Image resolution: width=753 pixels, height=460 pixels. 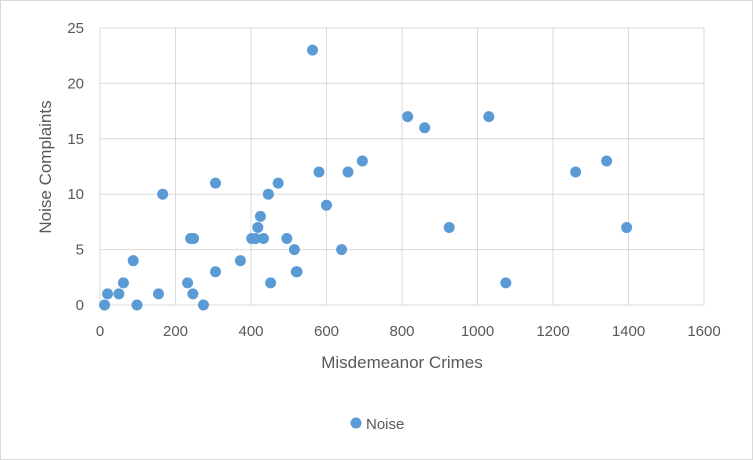 I want to click on legend: Noise, so click(x=377, y=424).